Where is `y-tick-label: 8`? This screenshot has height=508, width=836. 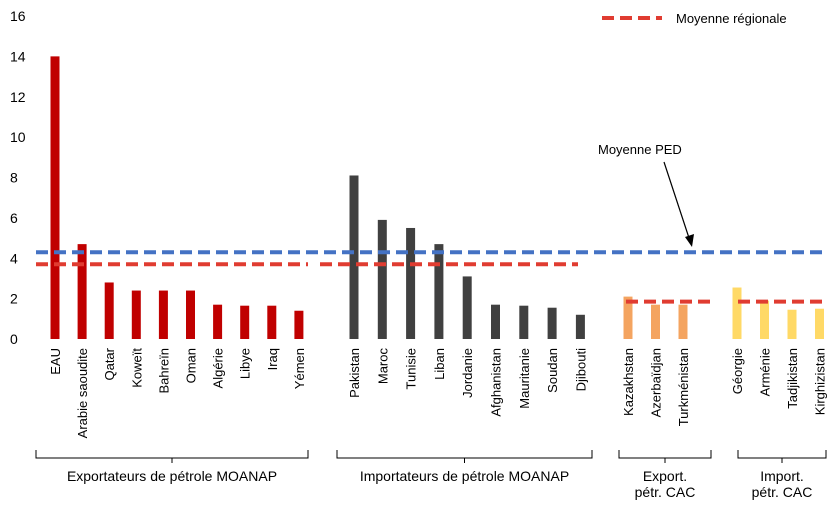
y-tick-label: 8 is located at coordinates (14, 178).